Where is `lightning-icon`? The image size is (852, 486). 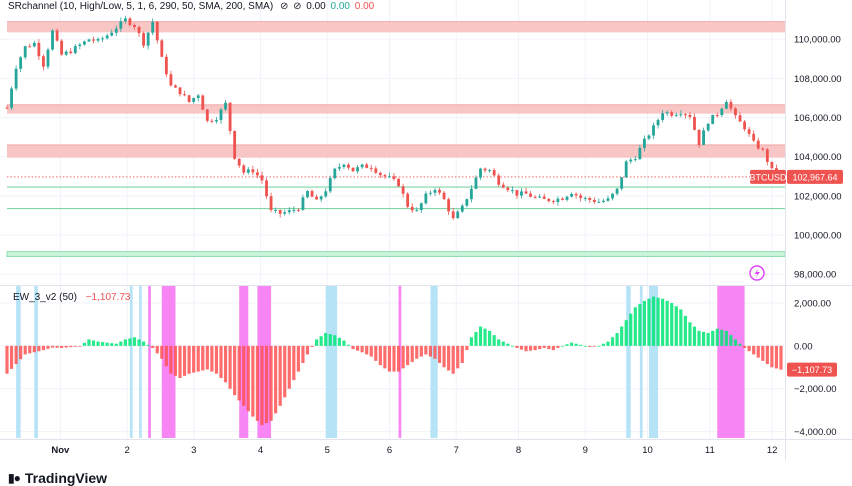
lightning-icon is located at coordinates (757, 273).